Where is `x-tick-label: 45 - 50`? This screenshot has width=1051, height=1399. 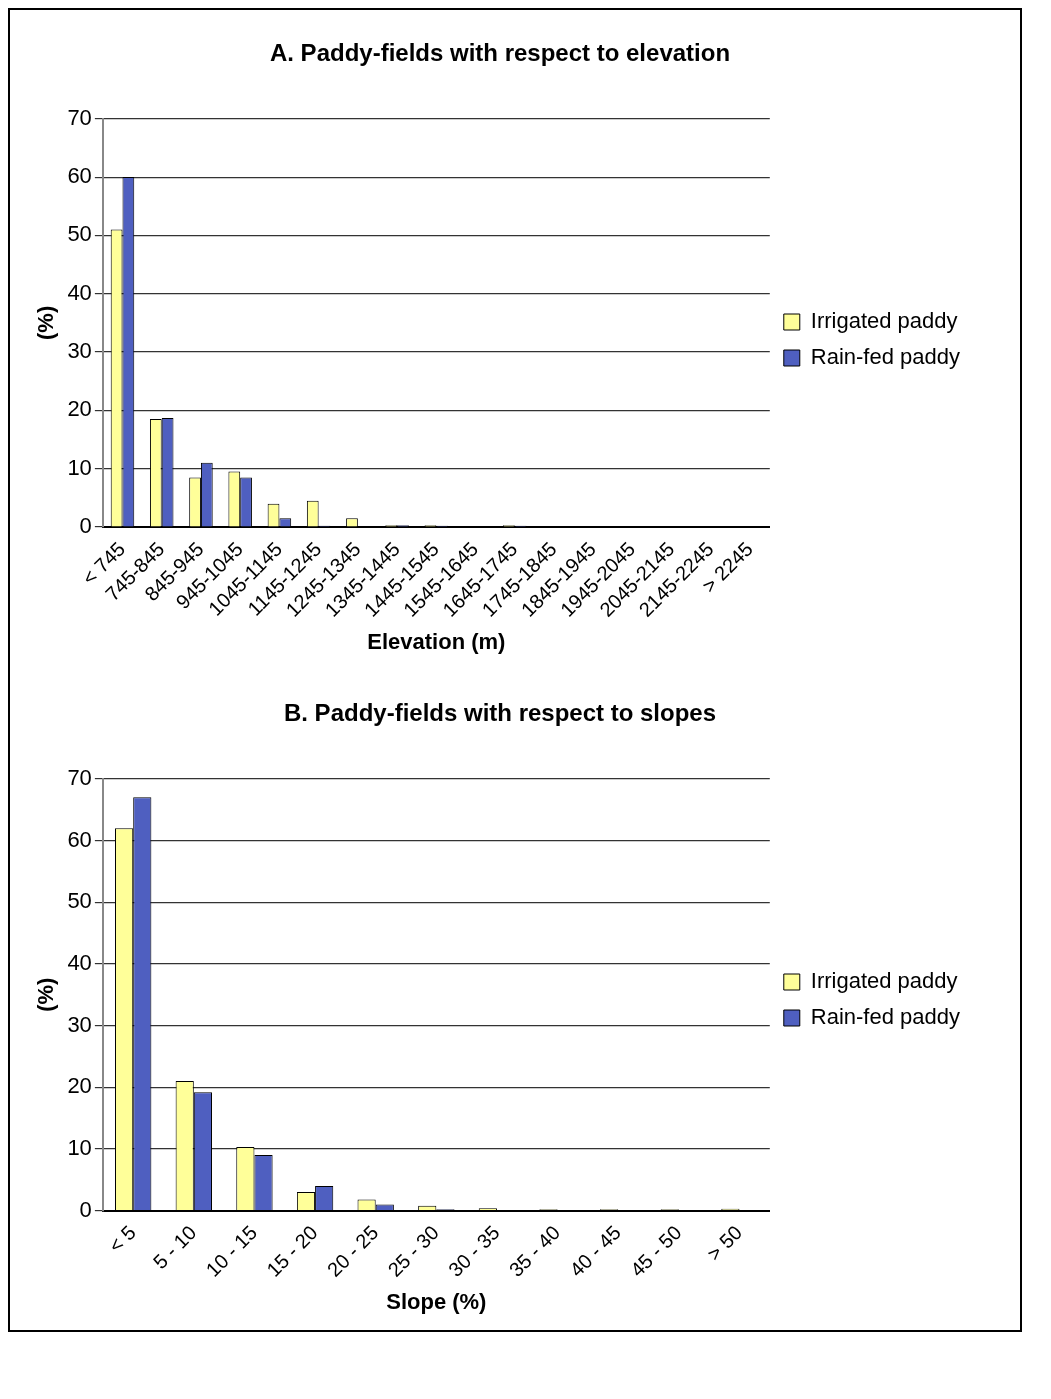
x-tick-label: 45 - 50 is located at coordinates (655, 1251).